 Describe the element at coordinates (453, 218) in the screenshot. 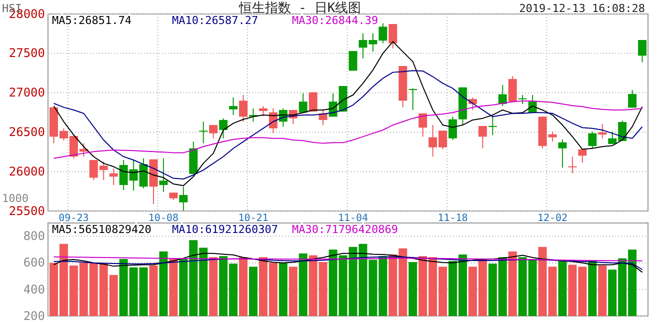

I see `x-tick-label: 11-18` at that location.